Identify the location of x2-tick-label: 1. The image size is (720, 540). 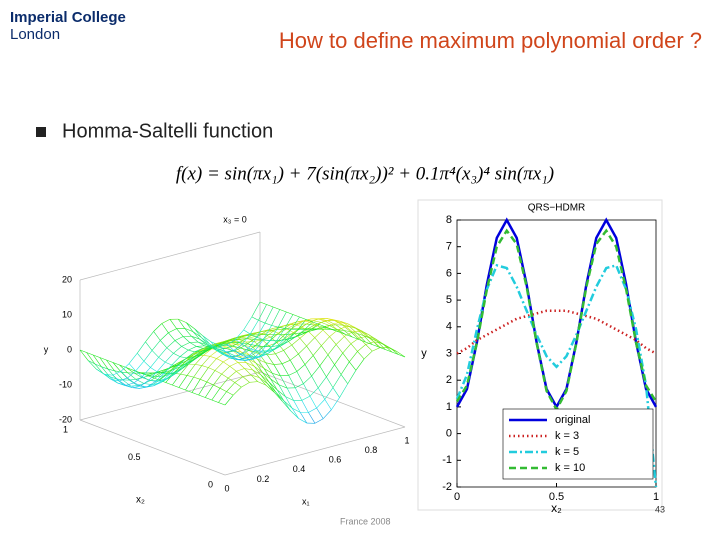
(65, 429).